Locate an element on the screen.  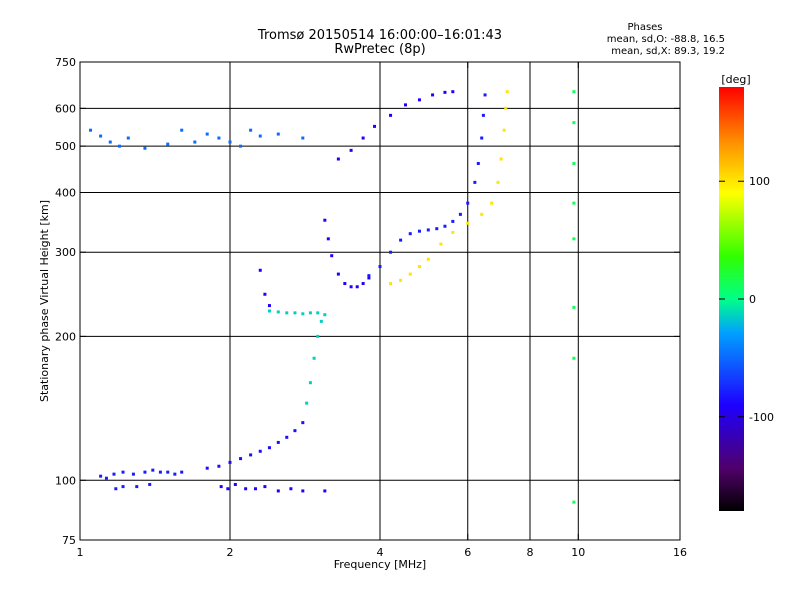
x-tick-label: 6 is located at coordinates (467, 552).